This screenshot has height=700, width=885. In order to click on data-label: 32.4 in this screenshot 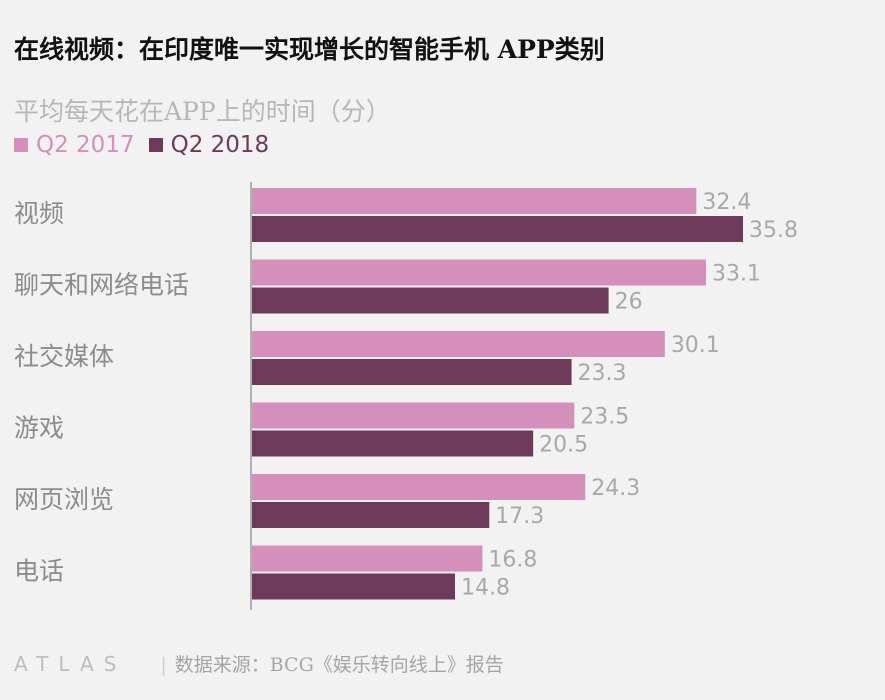, I will do `click(726, 202)`.